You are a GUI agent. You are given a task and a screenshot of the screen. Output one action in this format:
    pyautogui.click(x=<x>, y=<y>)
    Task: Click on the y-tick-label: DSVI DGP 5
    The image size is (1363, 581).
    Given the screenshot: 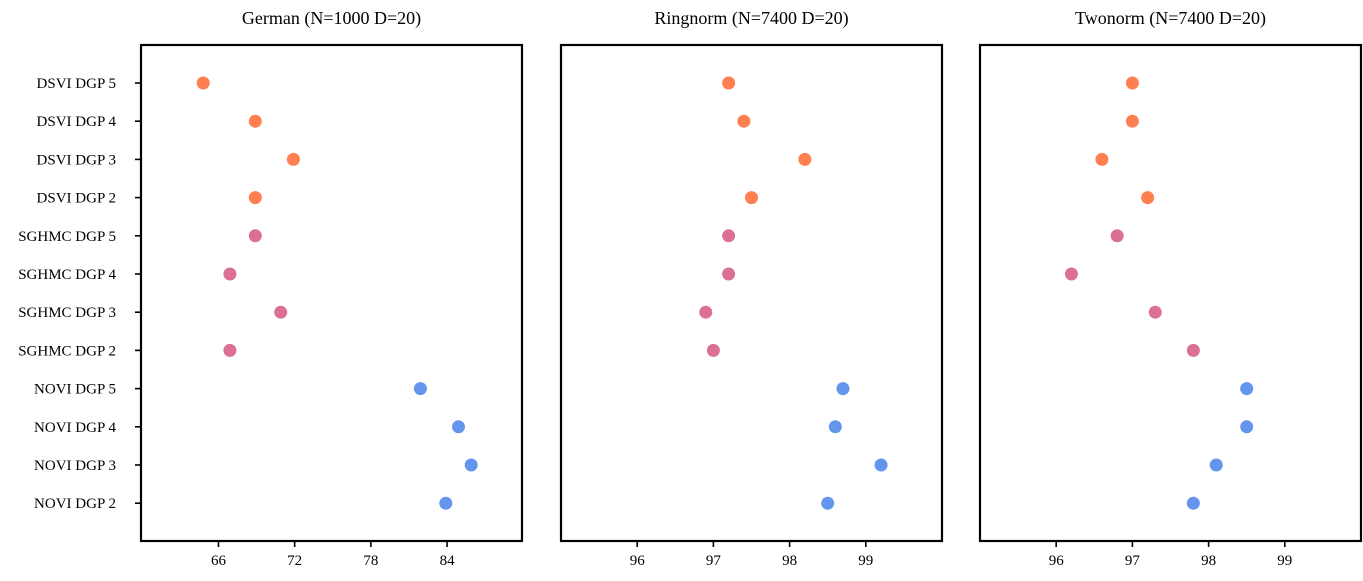 What is the action you would take?
    pyautogui.click(x=76, y=84)
    